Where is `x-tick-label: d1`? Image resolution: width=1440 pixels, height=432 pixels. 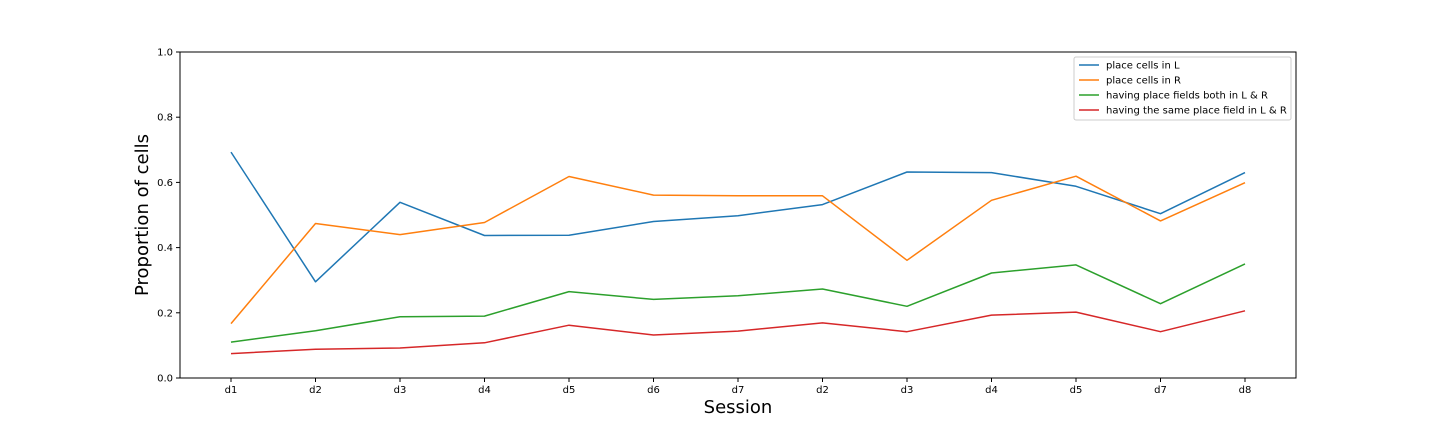
x-tick-label: d1 is located at coordinates (231, 390).